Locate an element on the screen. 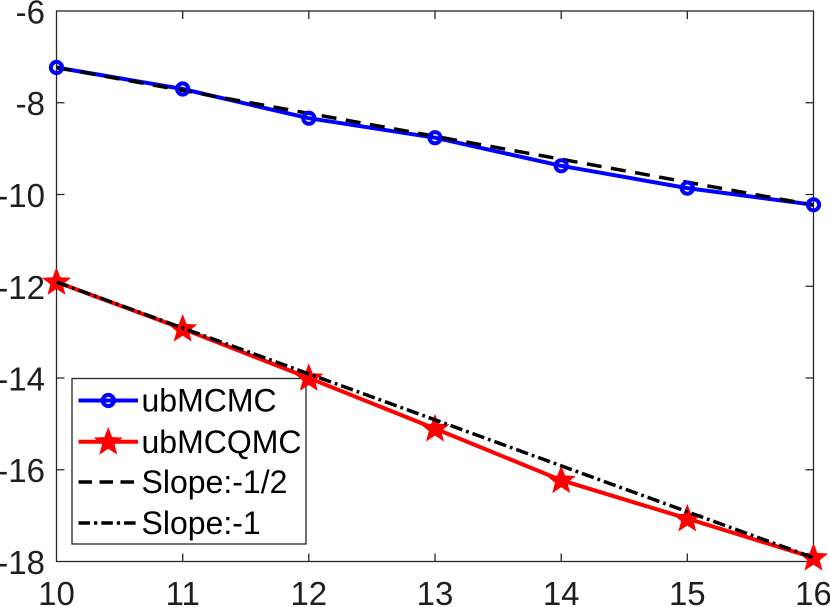 The width and height of the screenshot is (830, 607). svg-text: -16 is located at coordinates (22, 470).